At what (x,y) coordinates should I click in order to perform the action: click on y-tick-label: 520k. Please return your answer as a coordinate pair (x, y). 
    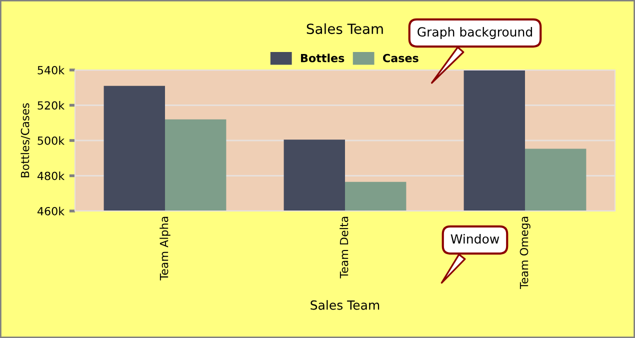
    Looking at the image, I should click on (51, 105).